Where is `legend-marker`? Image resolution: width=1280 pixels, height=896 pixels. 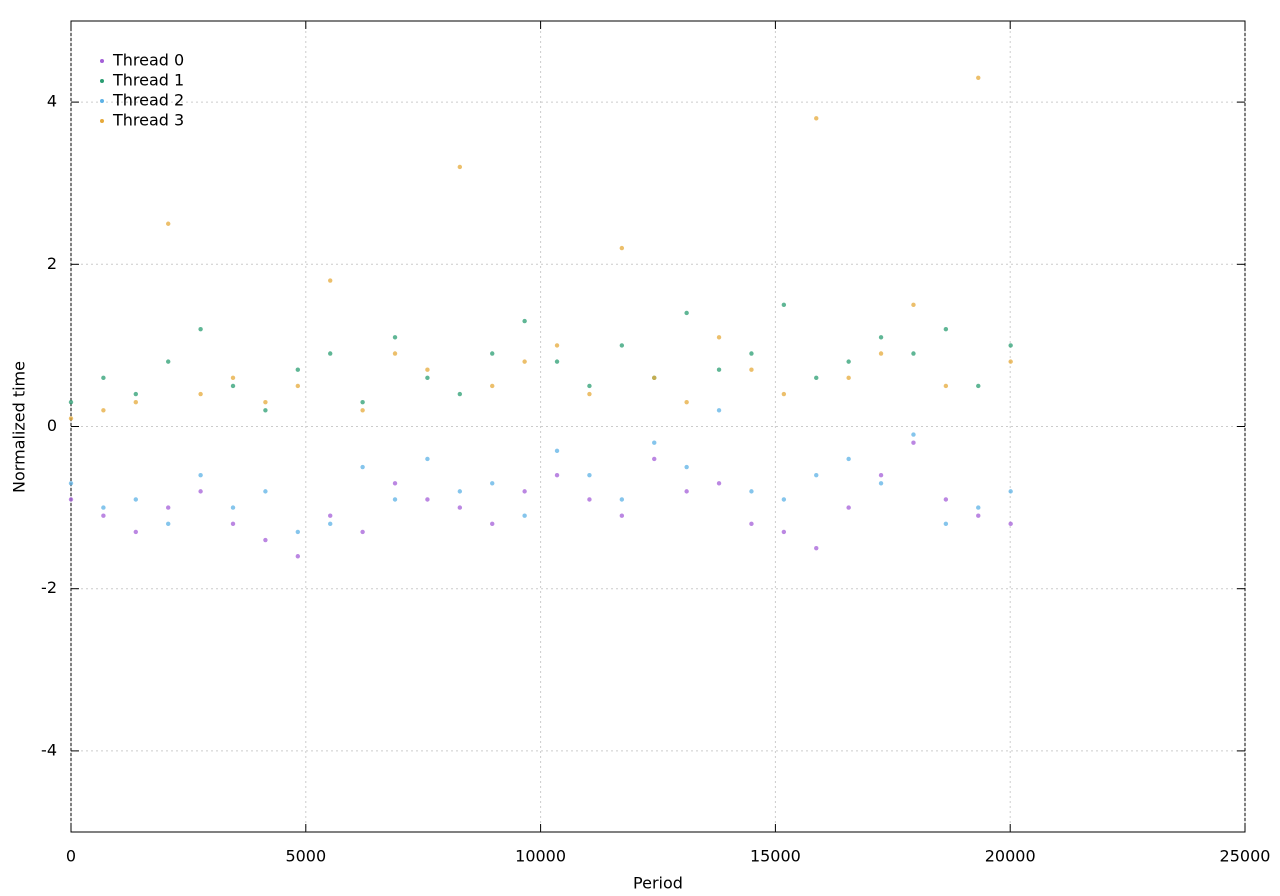 legend-marker is located at coordinates (102, 61).